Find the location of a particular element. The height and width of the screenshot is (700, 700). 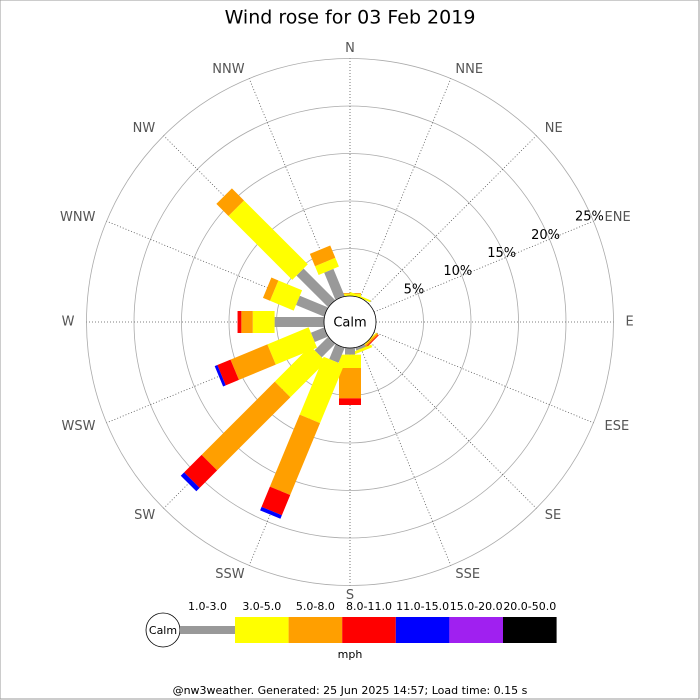

r-tick-label: 20% is located at coordinates (545, 235).